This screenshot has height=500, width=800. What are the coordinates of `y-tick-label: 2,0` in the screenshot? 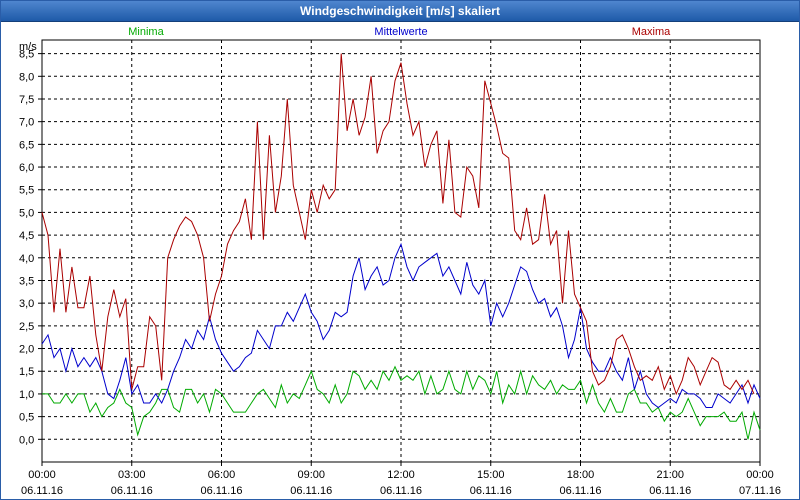 It's located at (26, 350).